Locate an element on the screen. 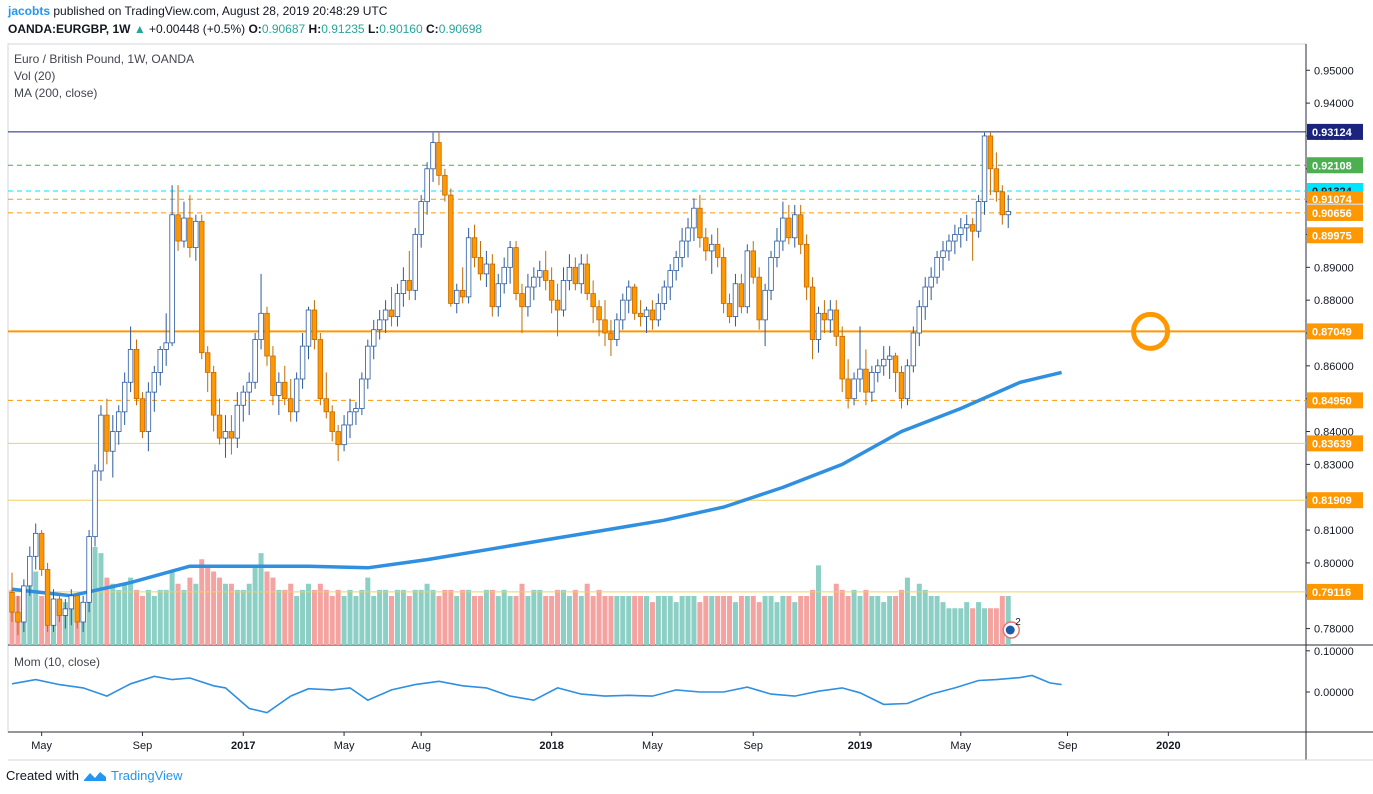  tradingview-link: TradingView is located at coordinates (147, 775).